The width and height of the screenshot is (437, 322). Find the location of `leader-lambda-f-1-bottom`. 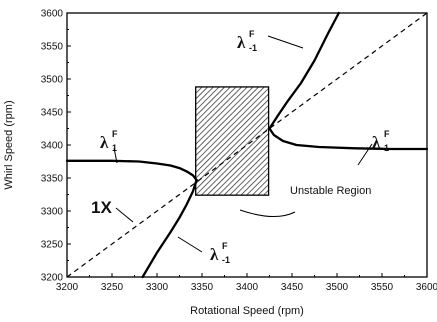

leader-lambda-f-1-bottom is located at coordinates (190, 244).